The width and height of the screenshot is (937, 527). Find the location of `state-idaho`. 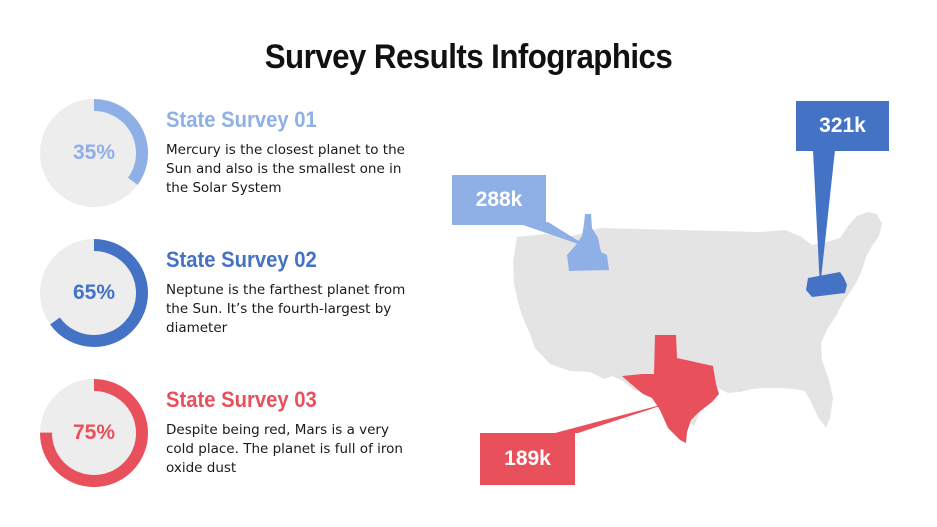

state-idaho is located at coordinates (588, 242).